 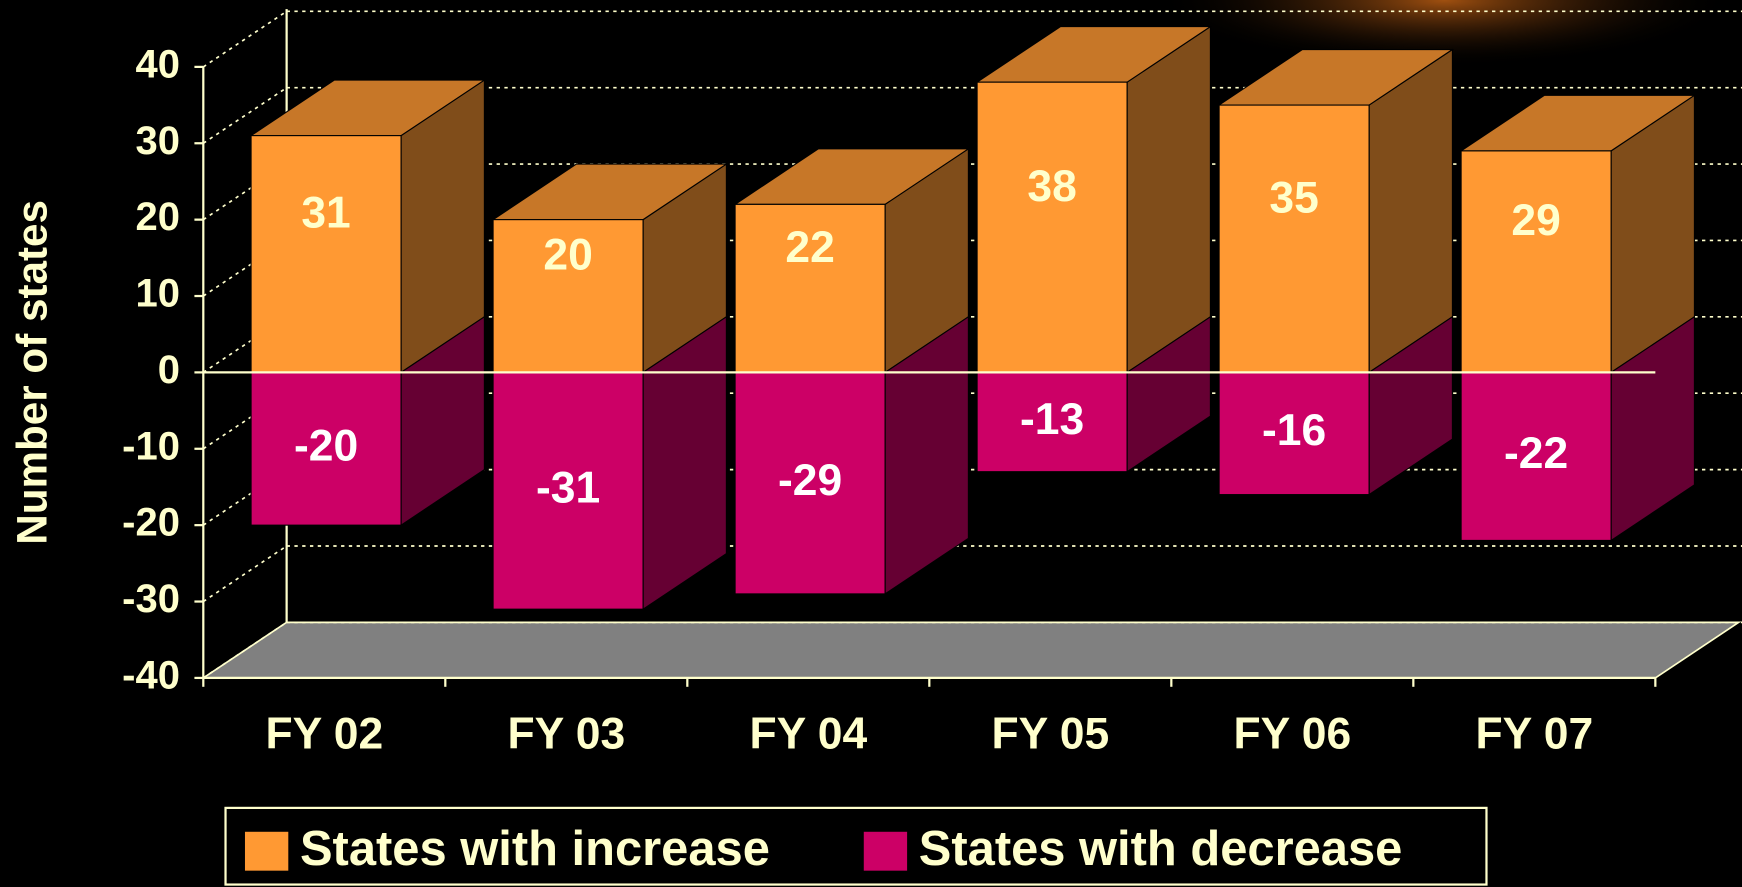 What do you see at coordinates (1534, 734) in the screenshot?
I see `x-tick-label: FY 07` at bounding box center [1534, 734].